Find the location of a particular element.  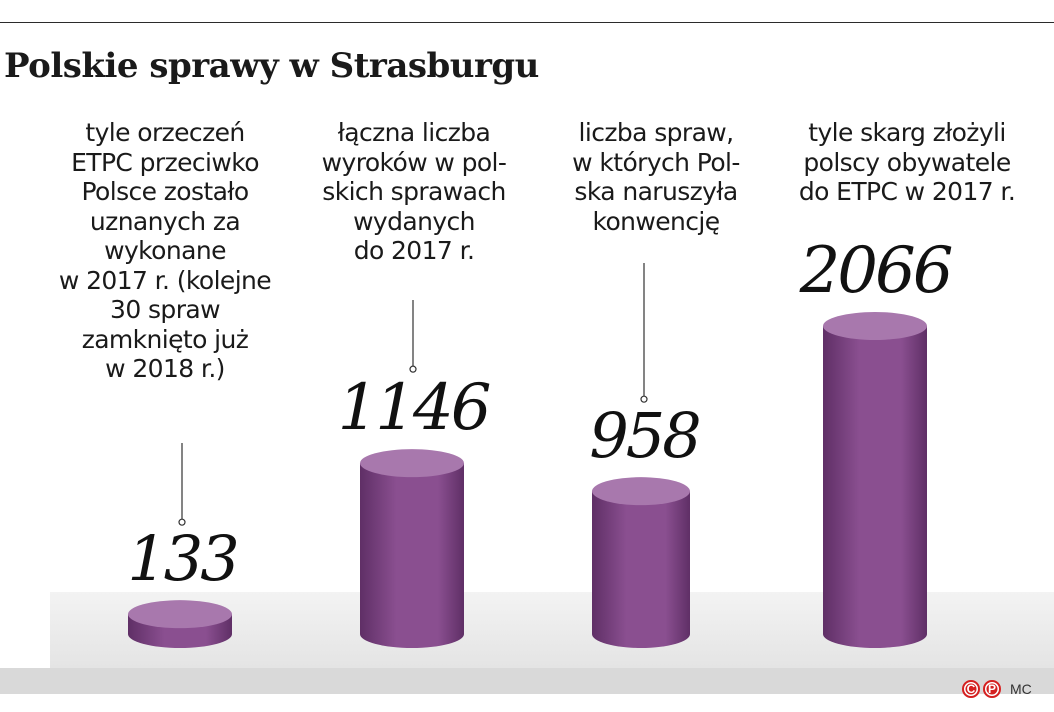

value-label-3: 958 is located at coordinates (644, 435).